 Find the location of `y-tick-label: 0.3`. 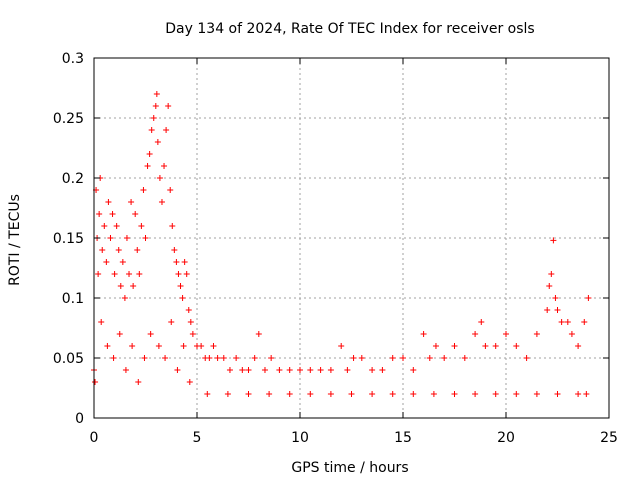

y-tick-label: 0.3 is located at coordinates (73, 59).